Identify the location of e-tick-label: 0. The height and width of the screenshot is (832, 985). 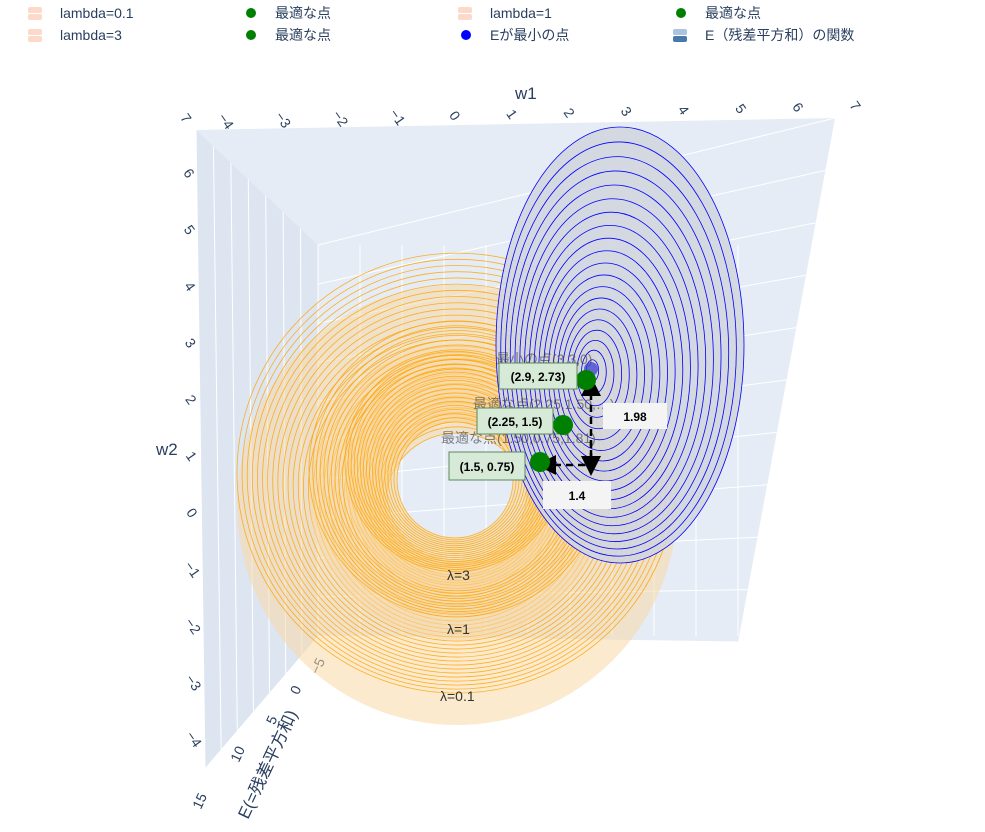
(296, 690).